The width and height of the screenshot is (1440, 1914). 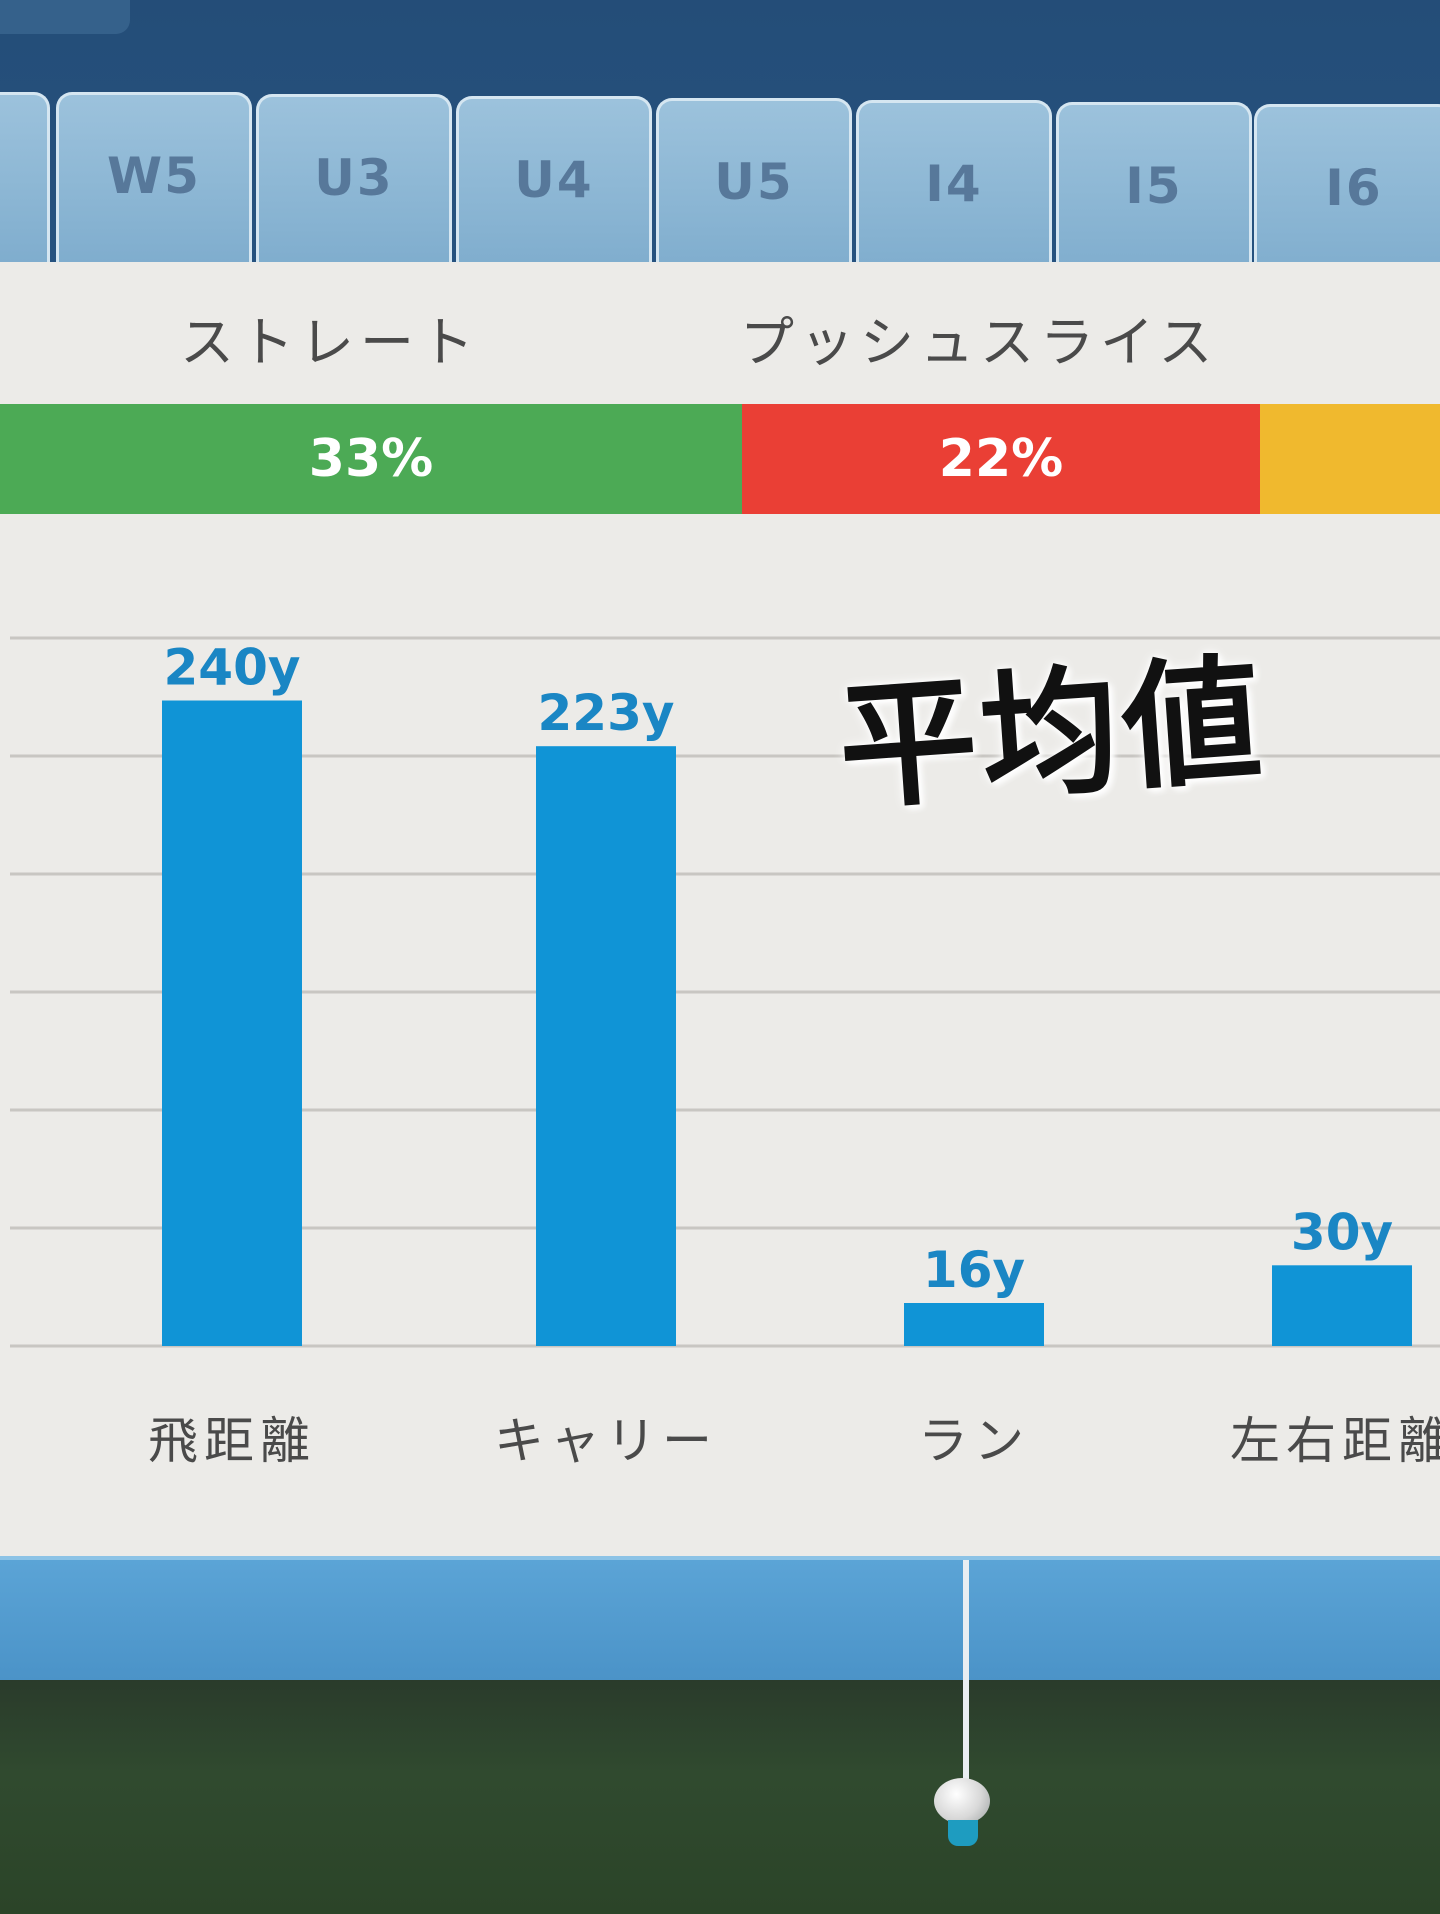 What do you see at coordinates (232, 668) in the screenshot?
I see `bar-value-label: 240y` at bounding box center [232, 668].